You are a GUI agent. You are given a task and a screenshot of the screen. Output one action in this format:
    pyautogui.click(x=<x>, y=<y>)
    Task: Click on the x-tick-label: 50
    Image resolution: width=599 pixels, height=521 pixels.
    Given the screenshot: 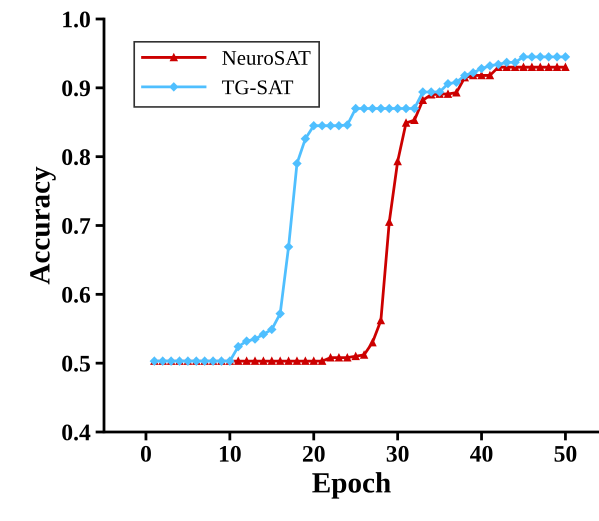 What is the action you would take?
    pyautogui.click(x=565, y=454)
    